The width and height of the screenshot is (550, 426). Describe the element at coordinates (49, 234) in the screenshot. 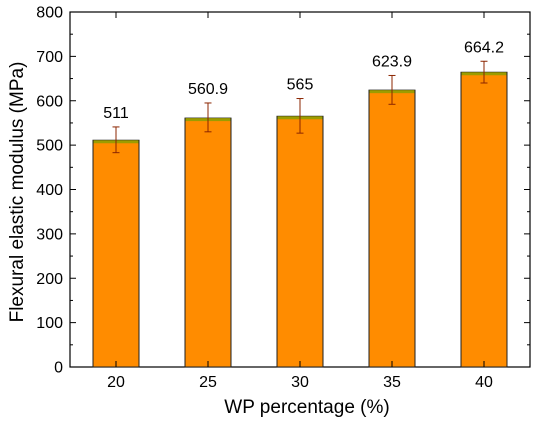

I see `y-tick-label: 300` at that location.